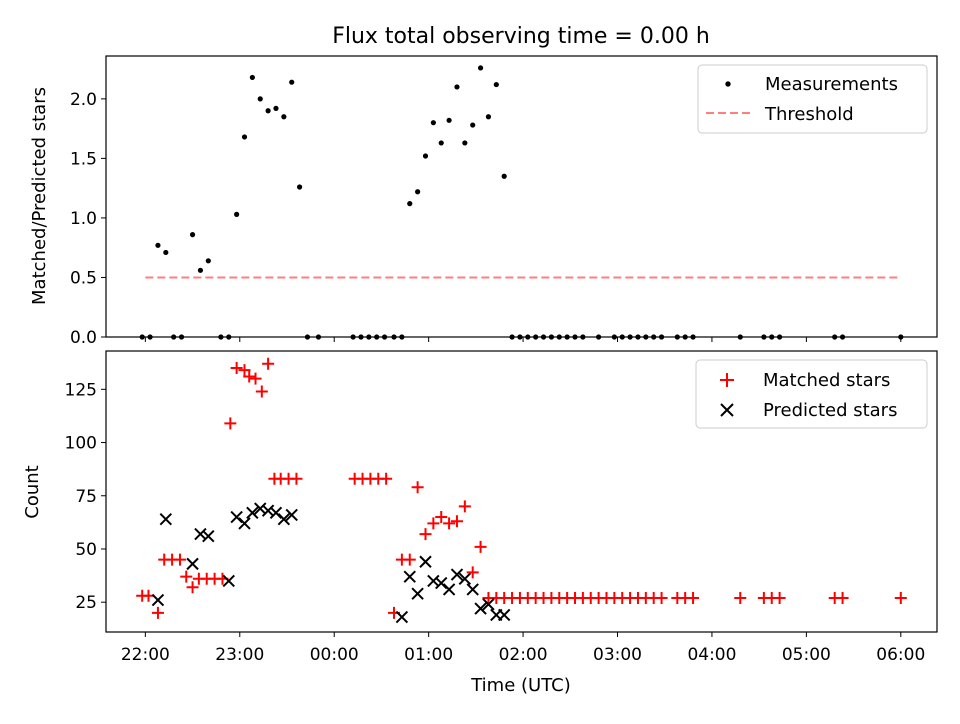 Image resolution: width=960 pixels, height=724 pixels. What do you see at coordinates (830, 410) in the screenshot?
I see `legend-predicted-label: Predicted stars` at bounding box center [830, 410].